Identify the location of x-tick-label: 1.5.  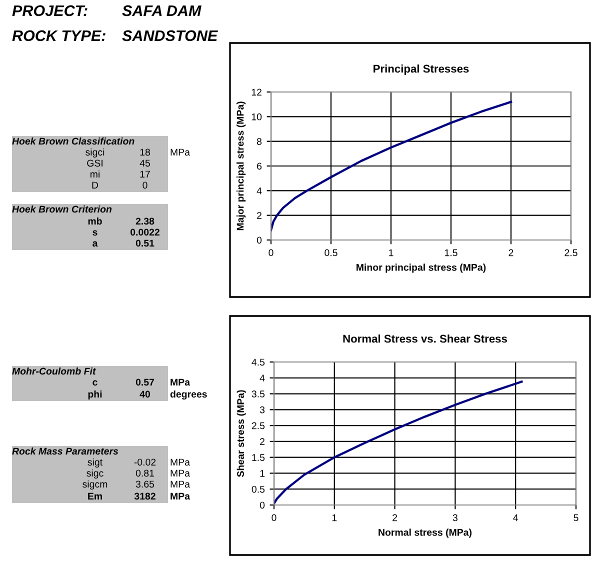
(451, 252).